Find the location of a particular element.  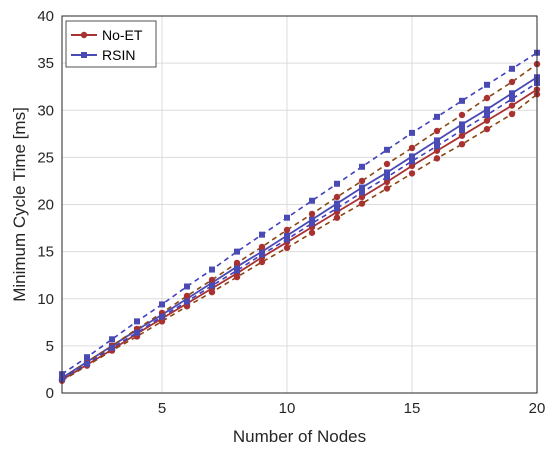

y-tick-label: 5 is located at coordinates (50, 346).